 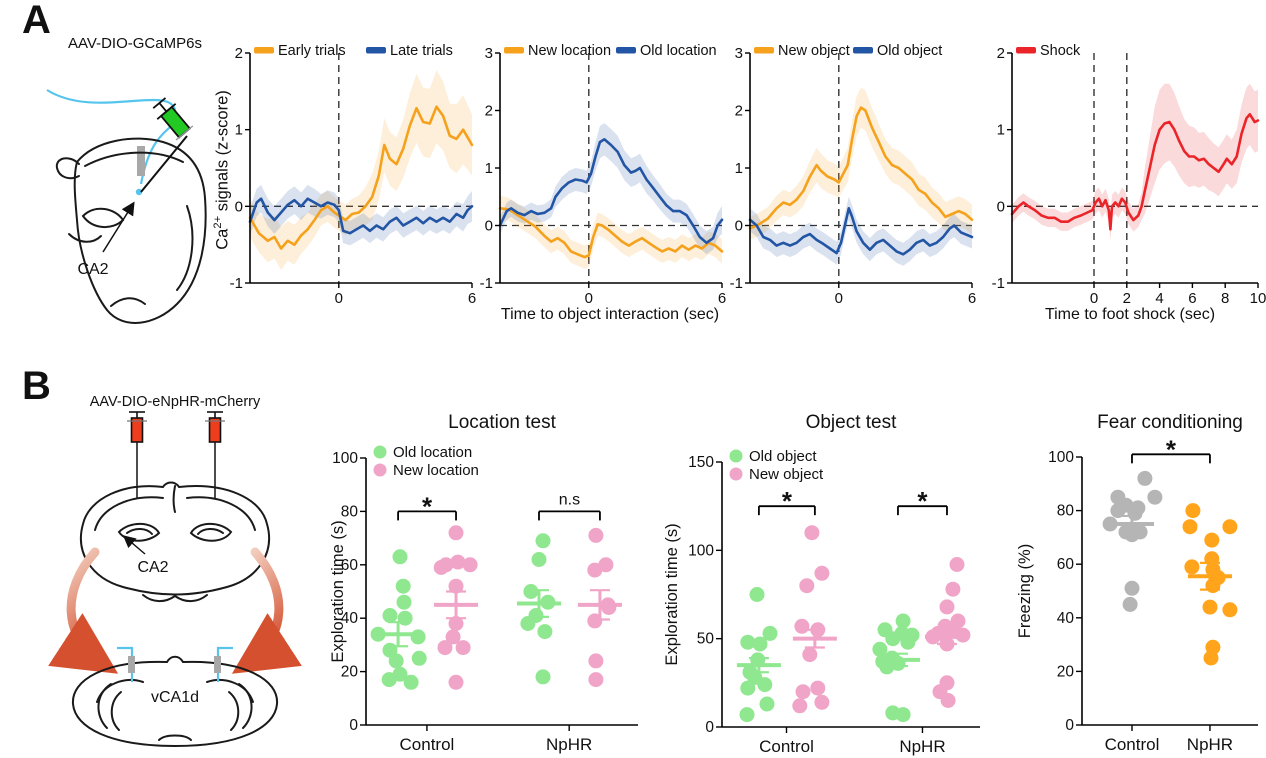 I want to click on ca2-arrow, so click(x=134, y=545).